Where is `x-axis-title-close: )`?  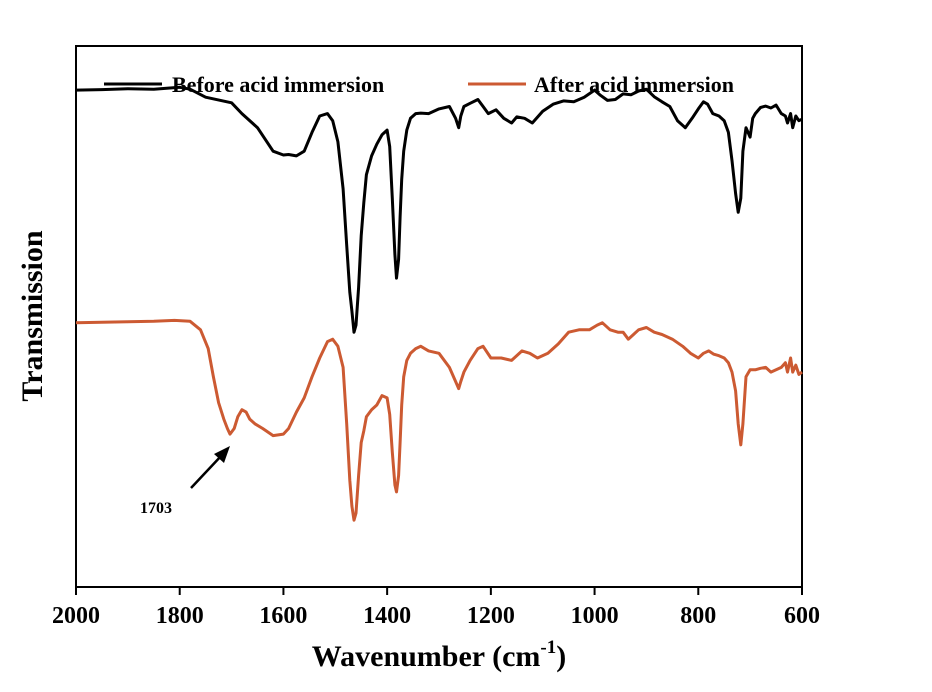 x-axis-title-close: ) is located at coordinates (561, 656).